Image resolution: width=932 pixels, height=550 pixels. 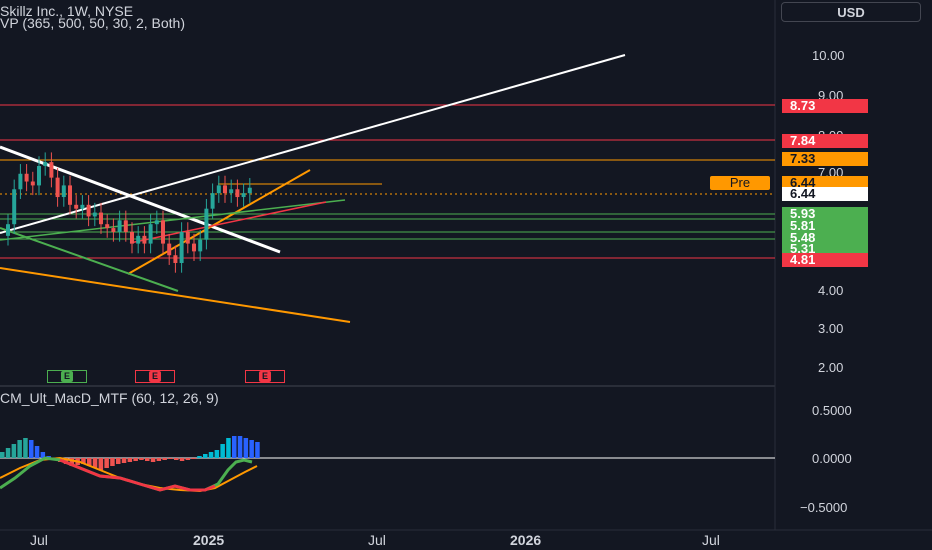 I want to click on orange-trend-down, so click(x=175, y=295).